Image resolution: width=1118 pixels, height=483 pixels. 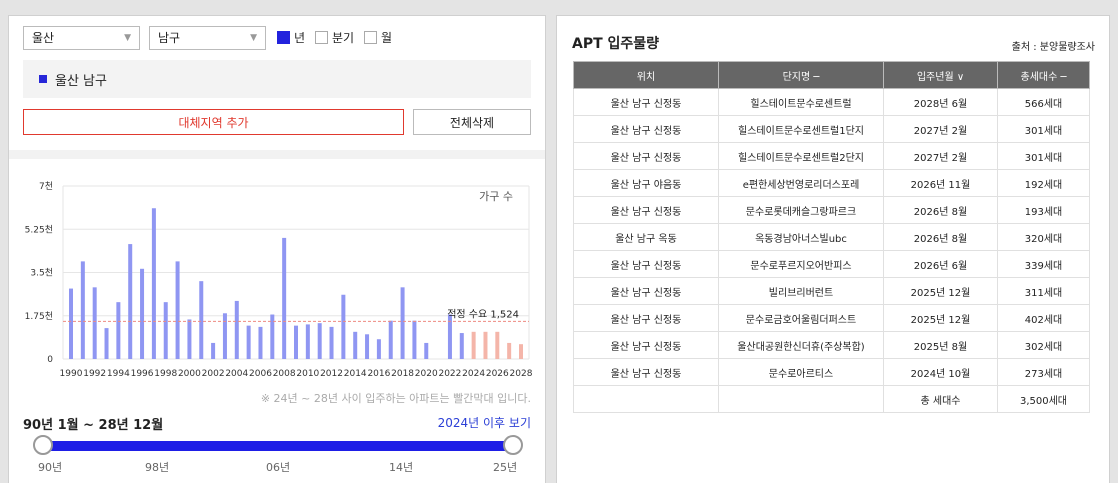 What do you see at coordinates (50, 467) in the screenshot?
I see `slider-label: 90년` at bounding box center [50, 467].